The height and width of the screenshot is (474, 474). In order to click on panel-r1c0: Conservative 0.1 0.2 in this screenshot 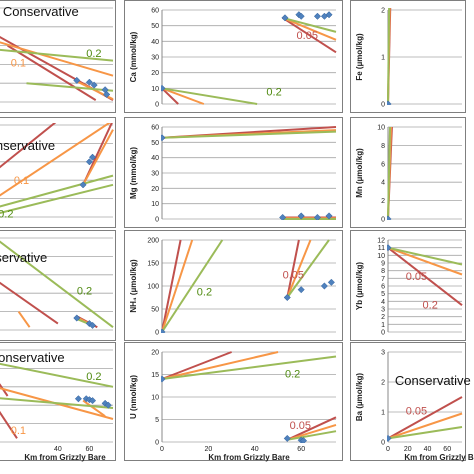, I will do `click(58, 172)`.